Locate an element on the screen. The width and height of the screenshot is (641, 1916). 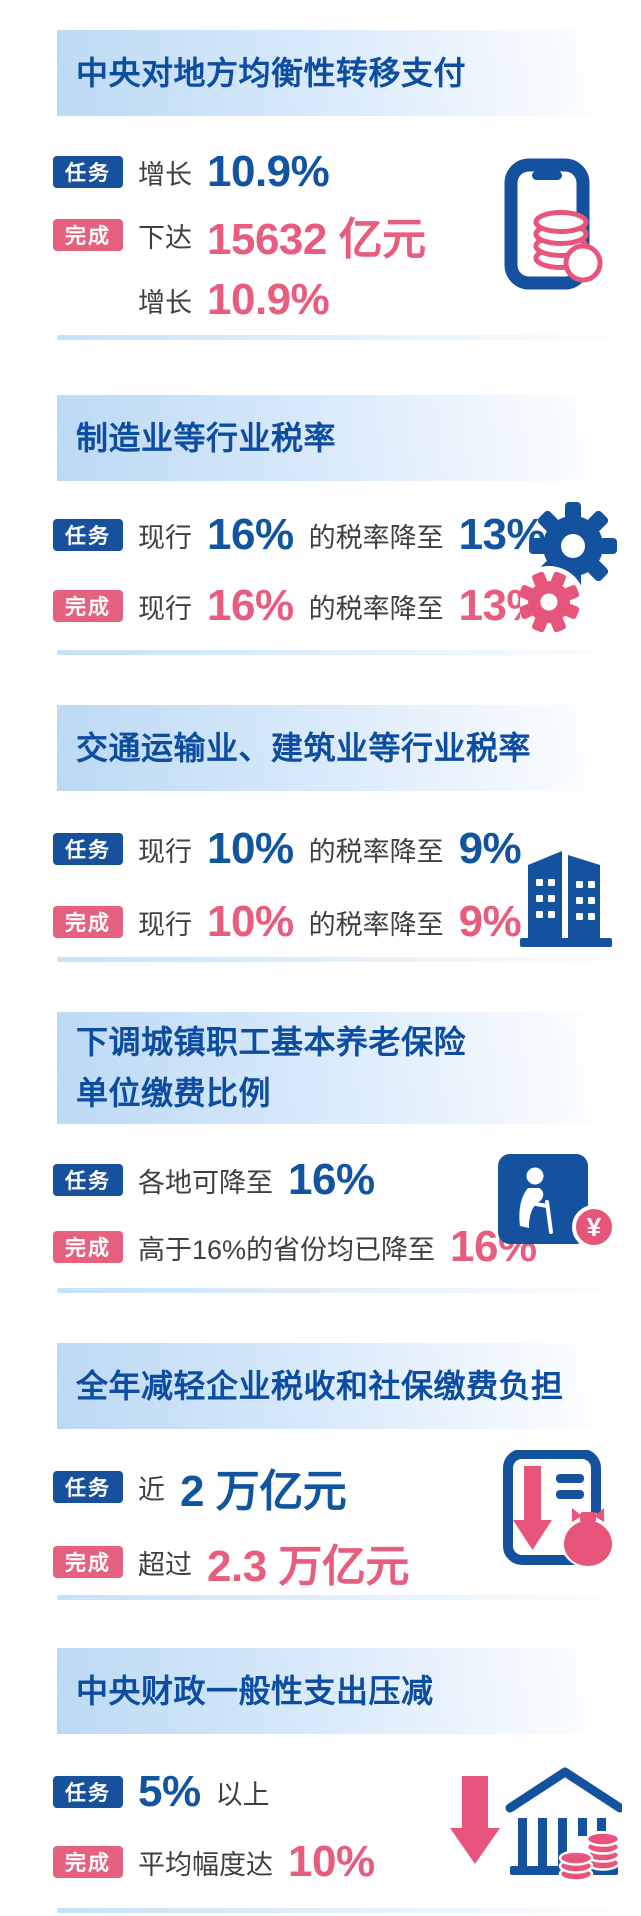
done-row: 完成 现行 10% 的税率降至 9% is located at coordinates (287, 921).